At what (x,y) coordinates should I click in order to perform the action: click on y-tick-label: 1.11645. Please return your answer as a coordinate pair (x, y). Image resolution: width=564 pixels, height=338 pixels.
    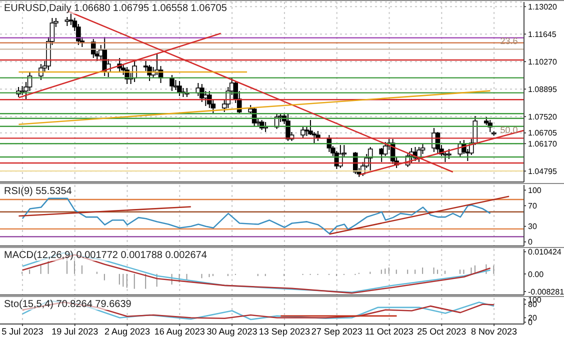
    Looking at the image, I should click on (542, 34).